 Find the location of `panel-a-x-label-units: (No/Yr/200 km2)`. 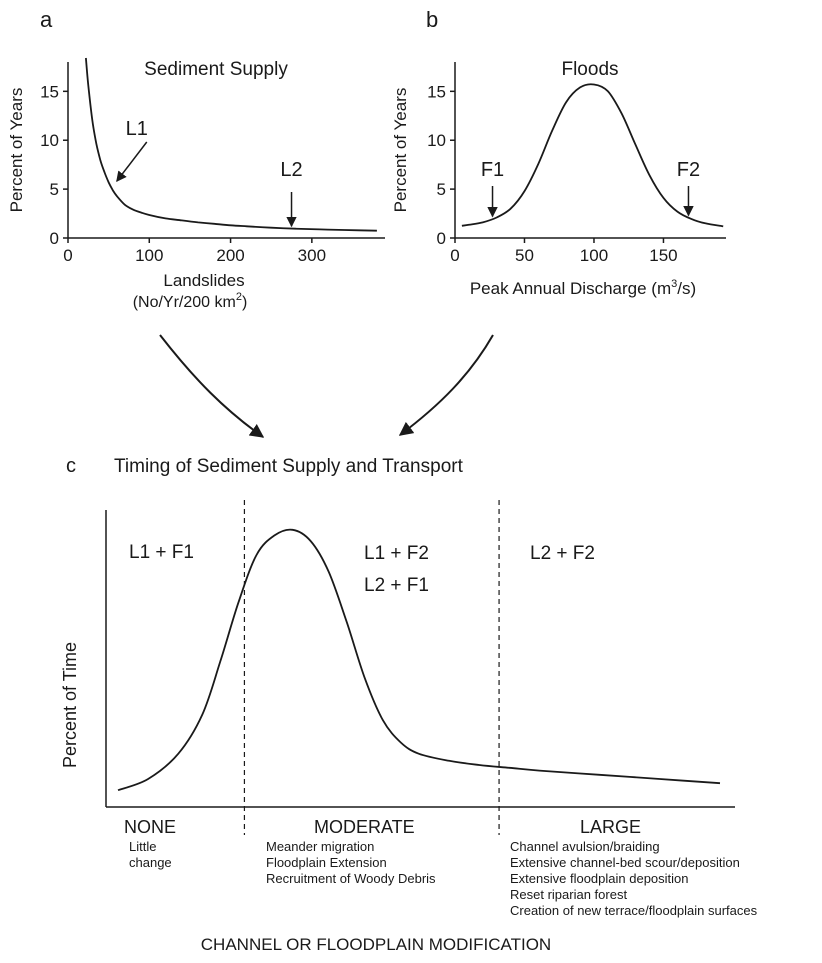

panel-a-x-label-units: (No/Yr/200 km2) is located at coordinates (190, 301).